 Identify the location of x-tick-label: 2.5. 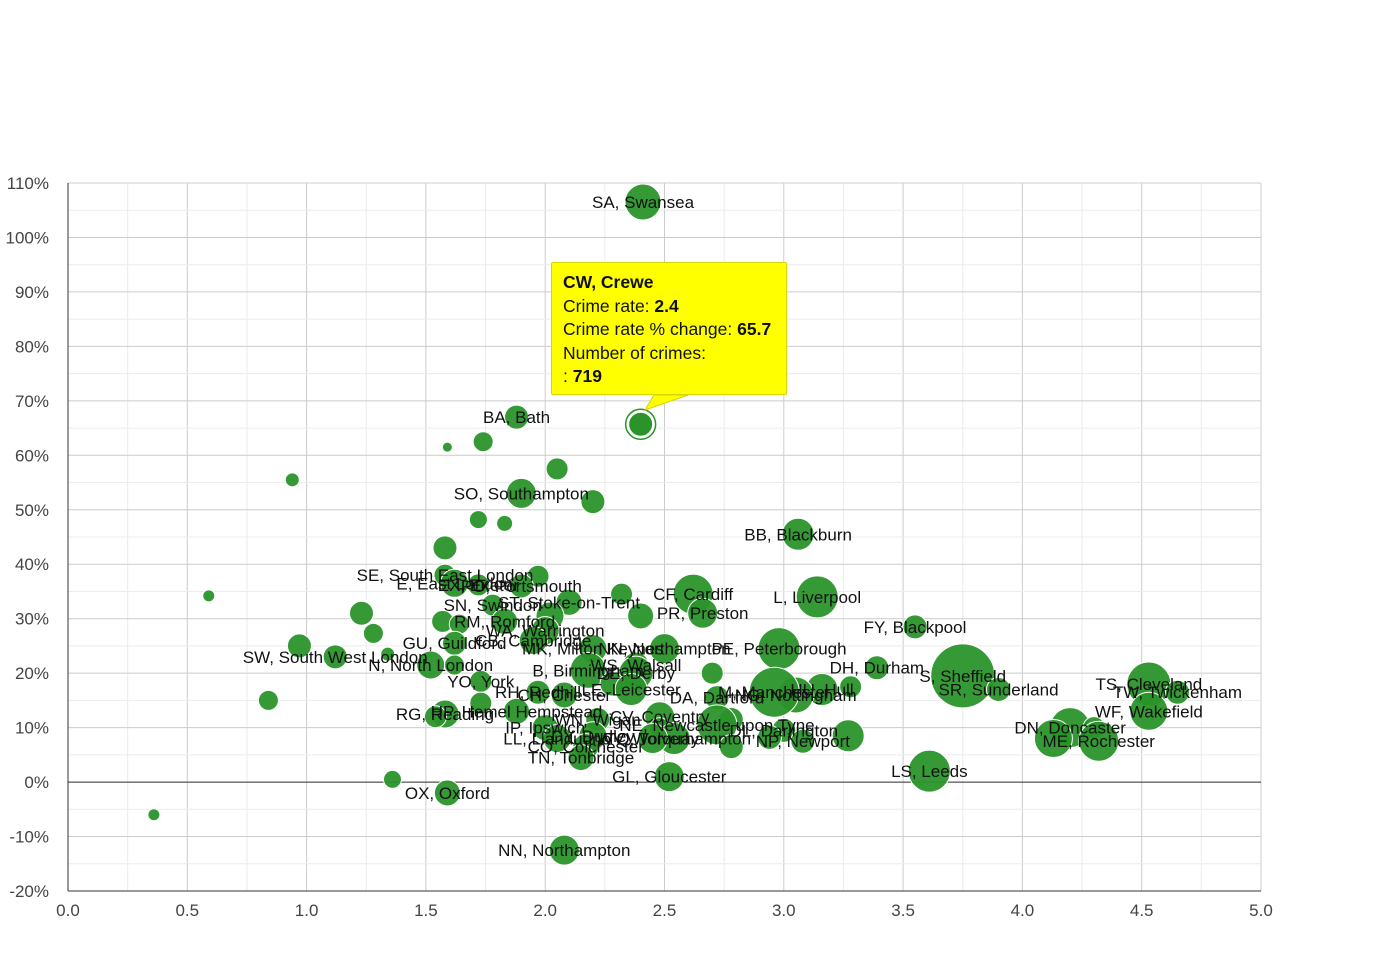
(665, 910).